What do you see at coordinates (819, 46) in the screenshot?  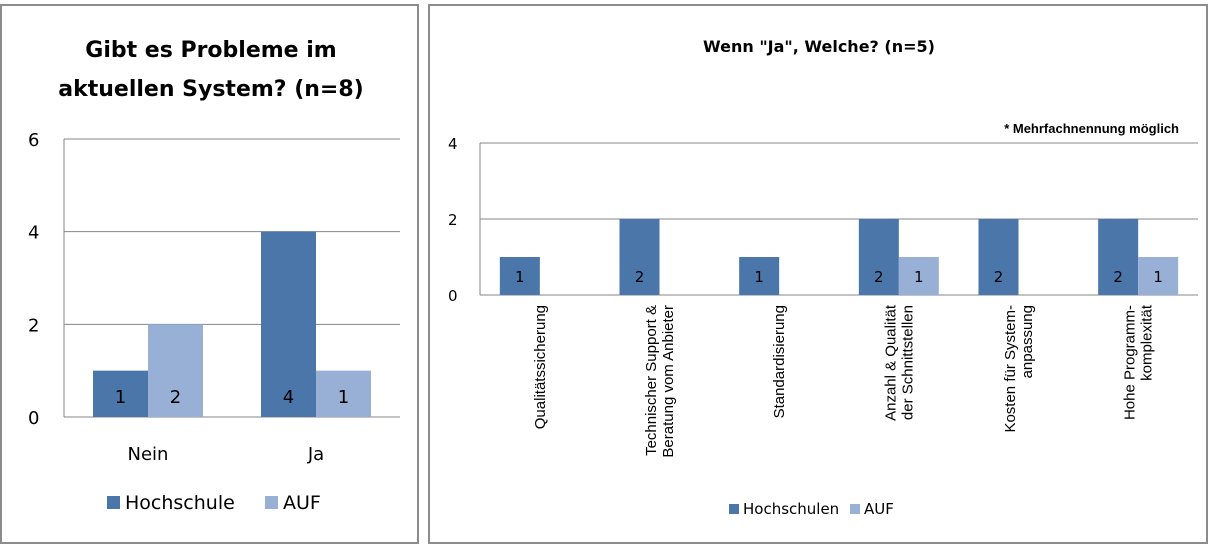 I see `chart-title: Wenn "Ja", Welche? (n=5)` at bounding box center [819, 46].